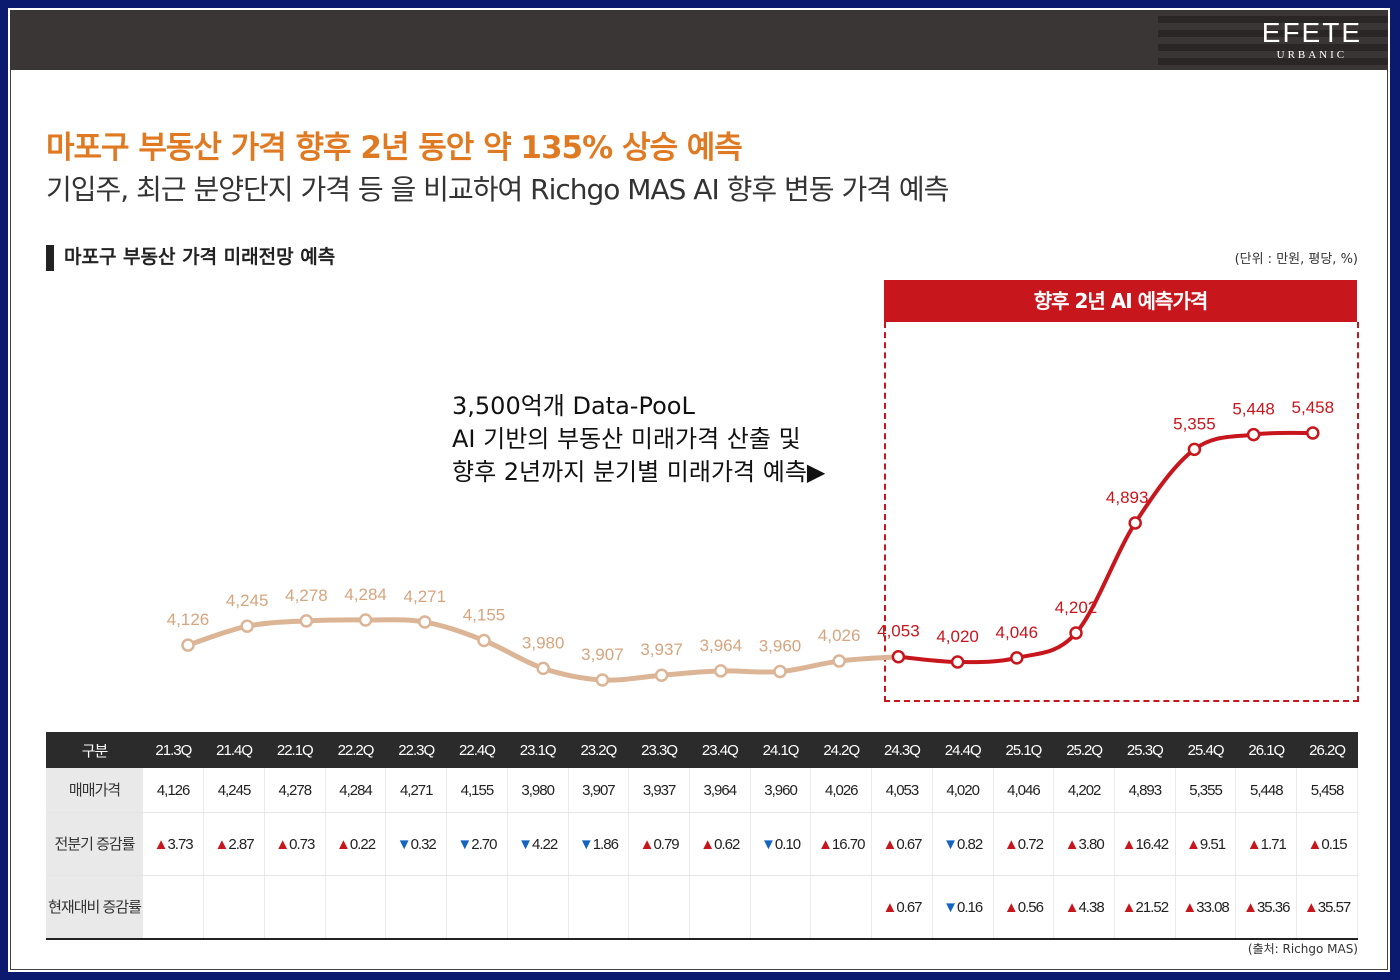 The width and height of the screenshot is (1400, 980). What do you see at coordinates (1024, 907) in the screenshot?
I see `table-cell: ▲0.56` at bounding box center [1024, 907].